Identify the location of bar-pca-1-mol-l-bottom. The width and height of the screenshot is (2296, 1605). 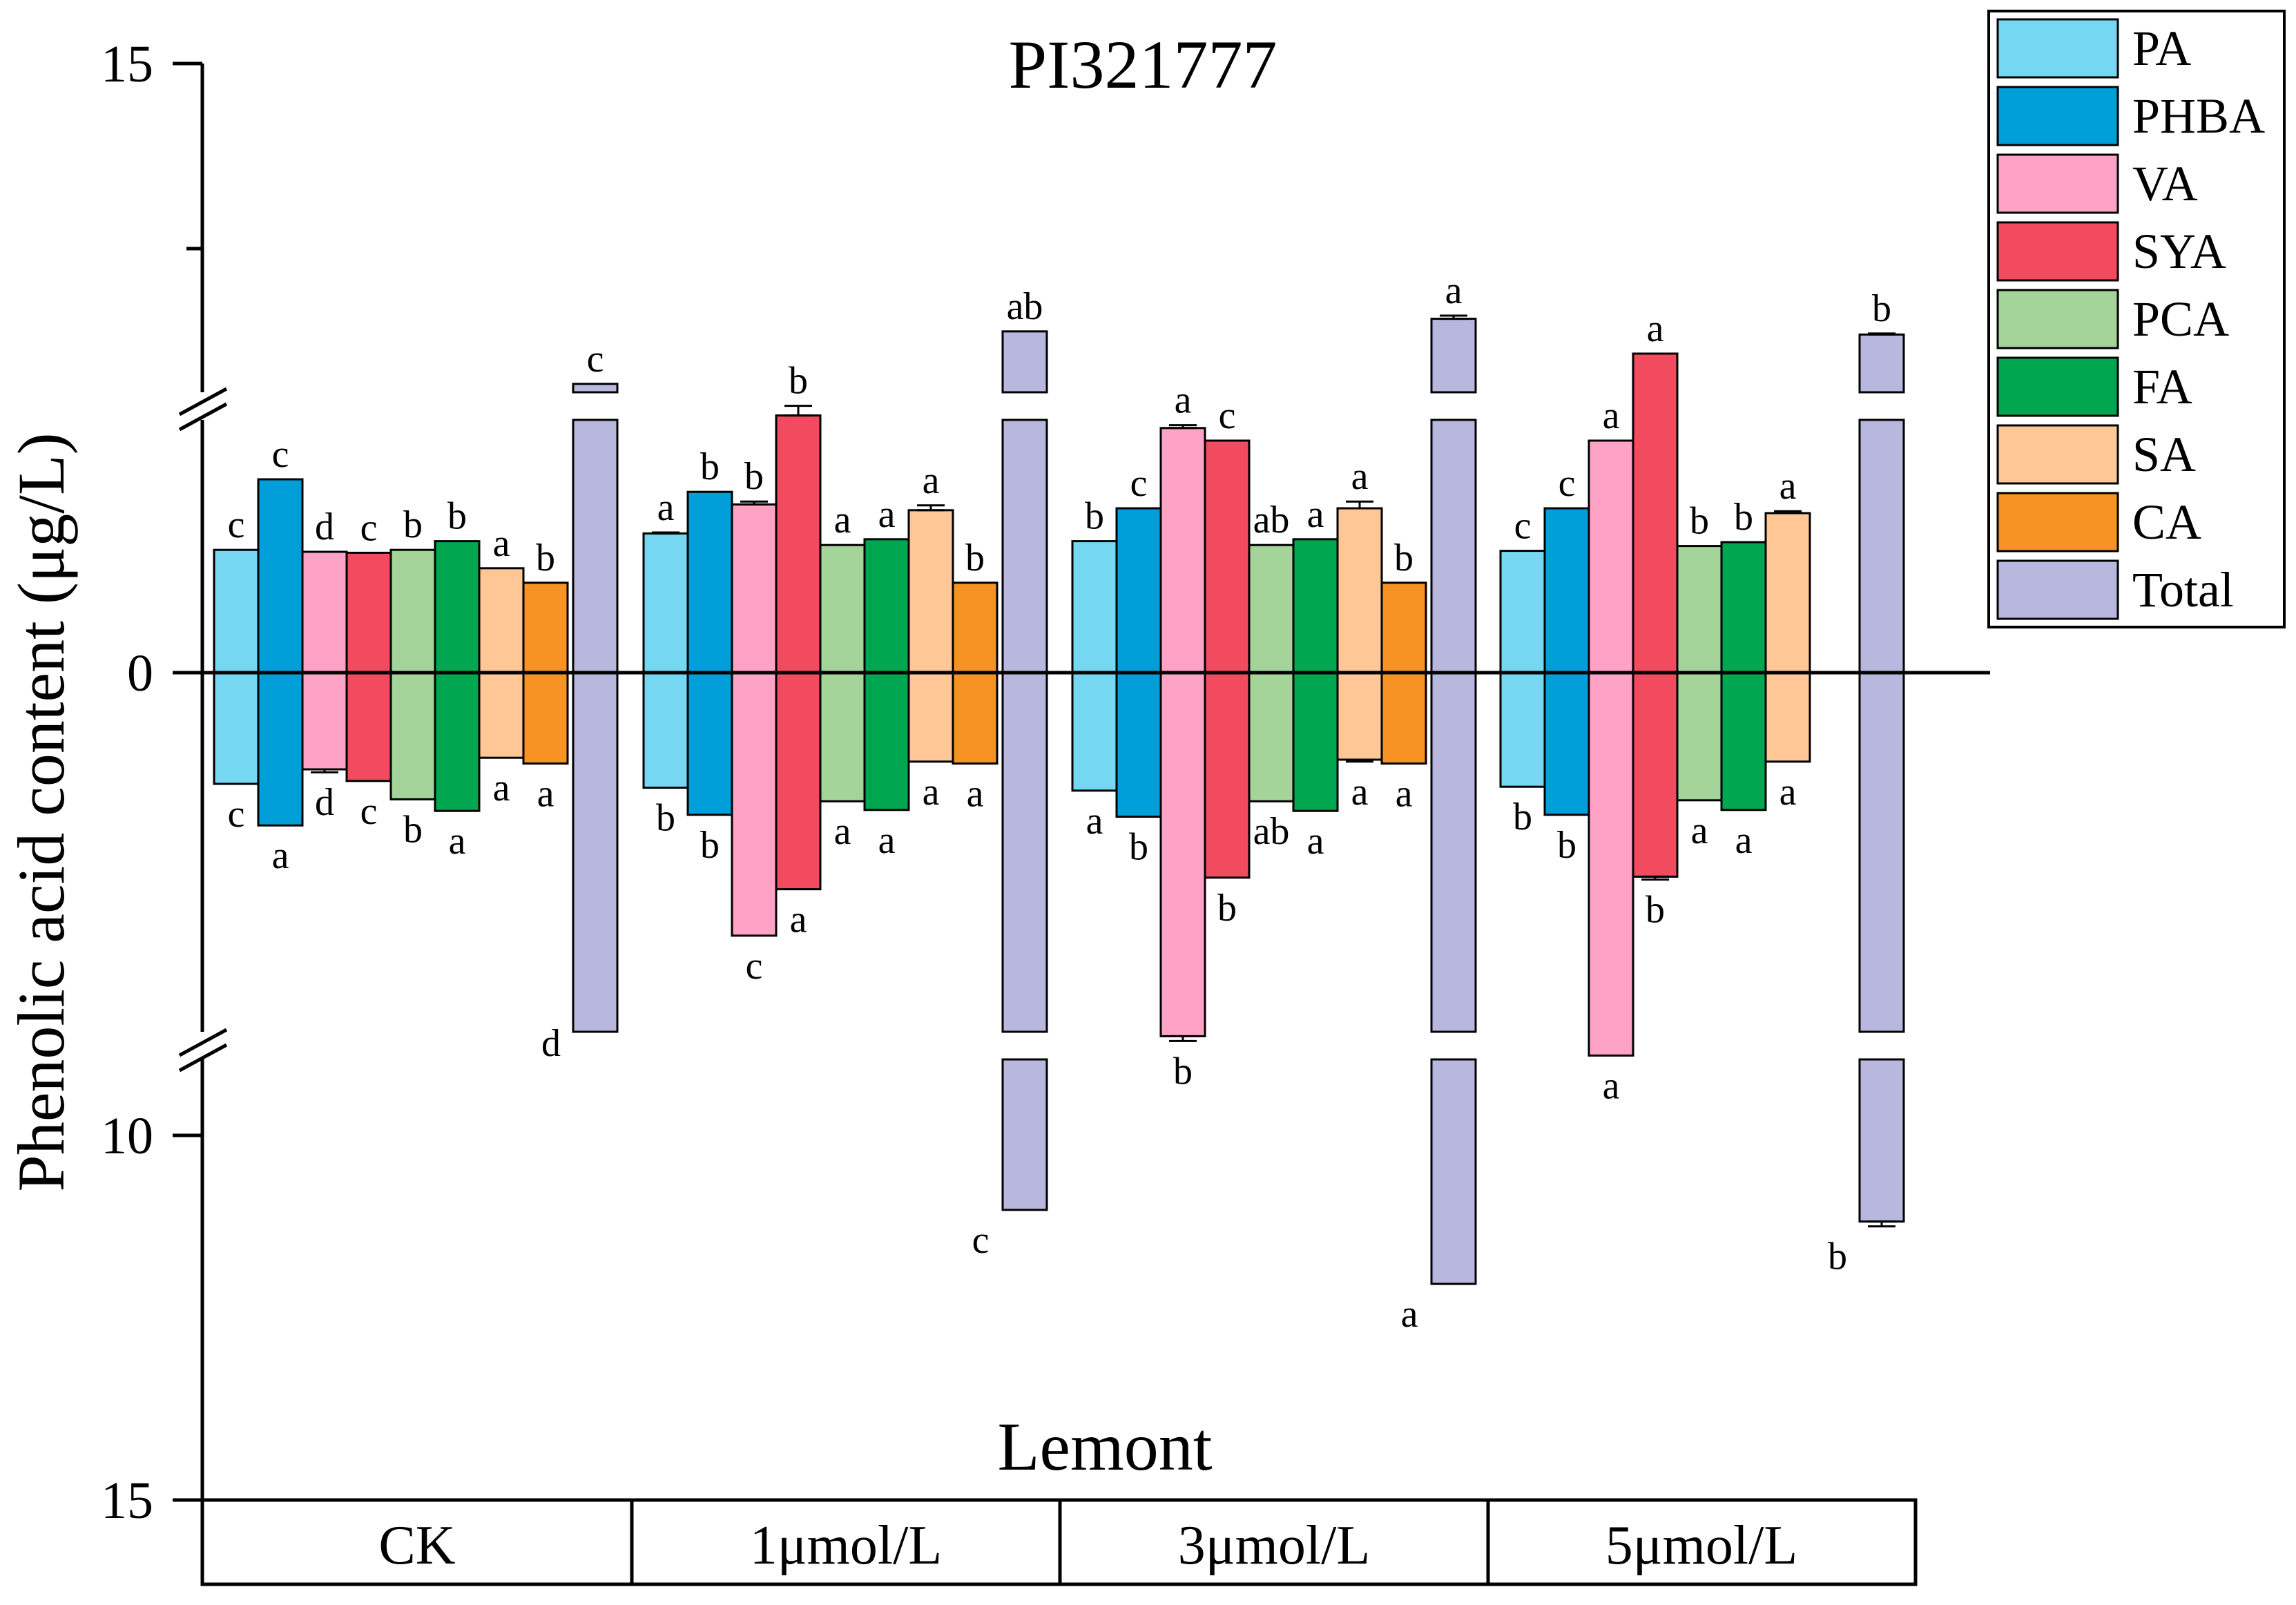
(842, 736).